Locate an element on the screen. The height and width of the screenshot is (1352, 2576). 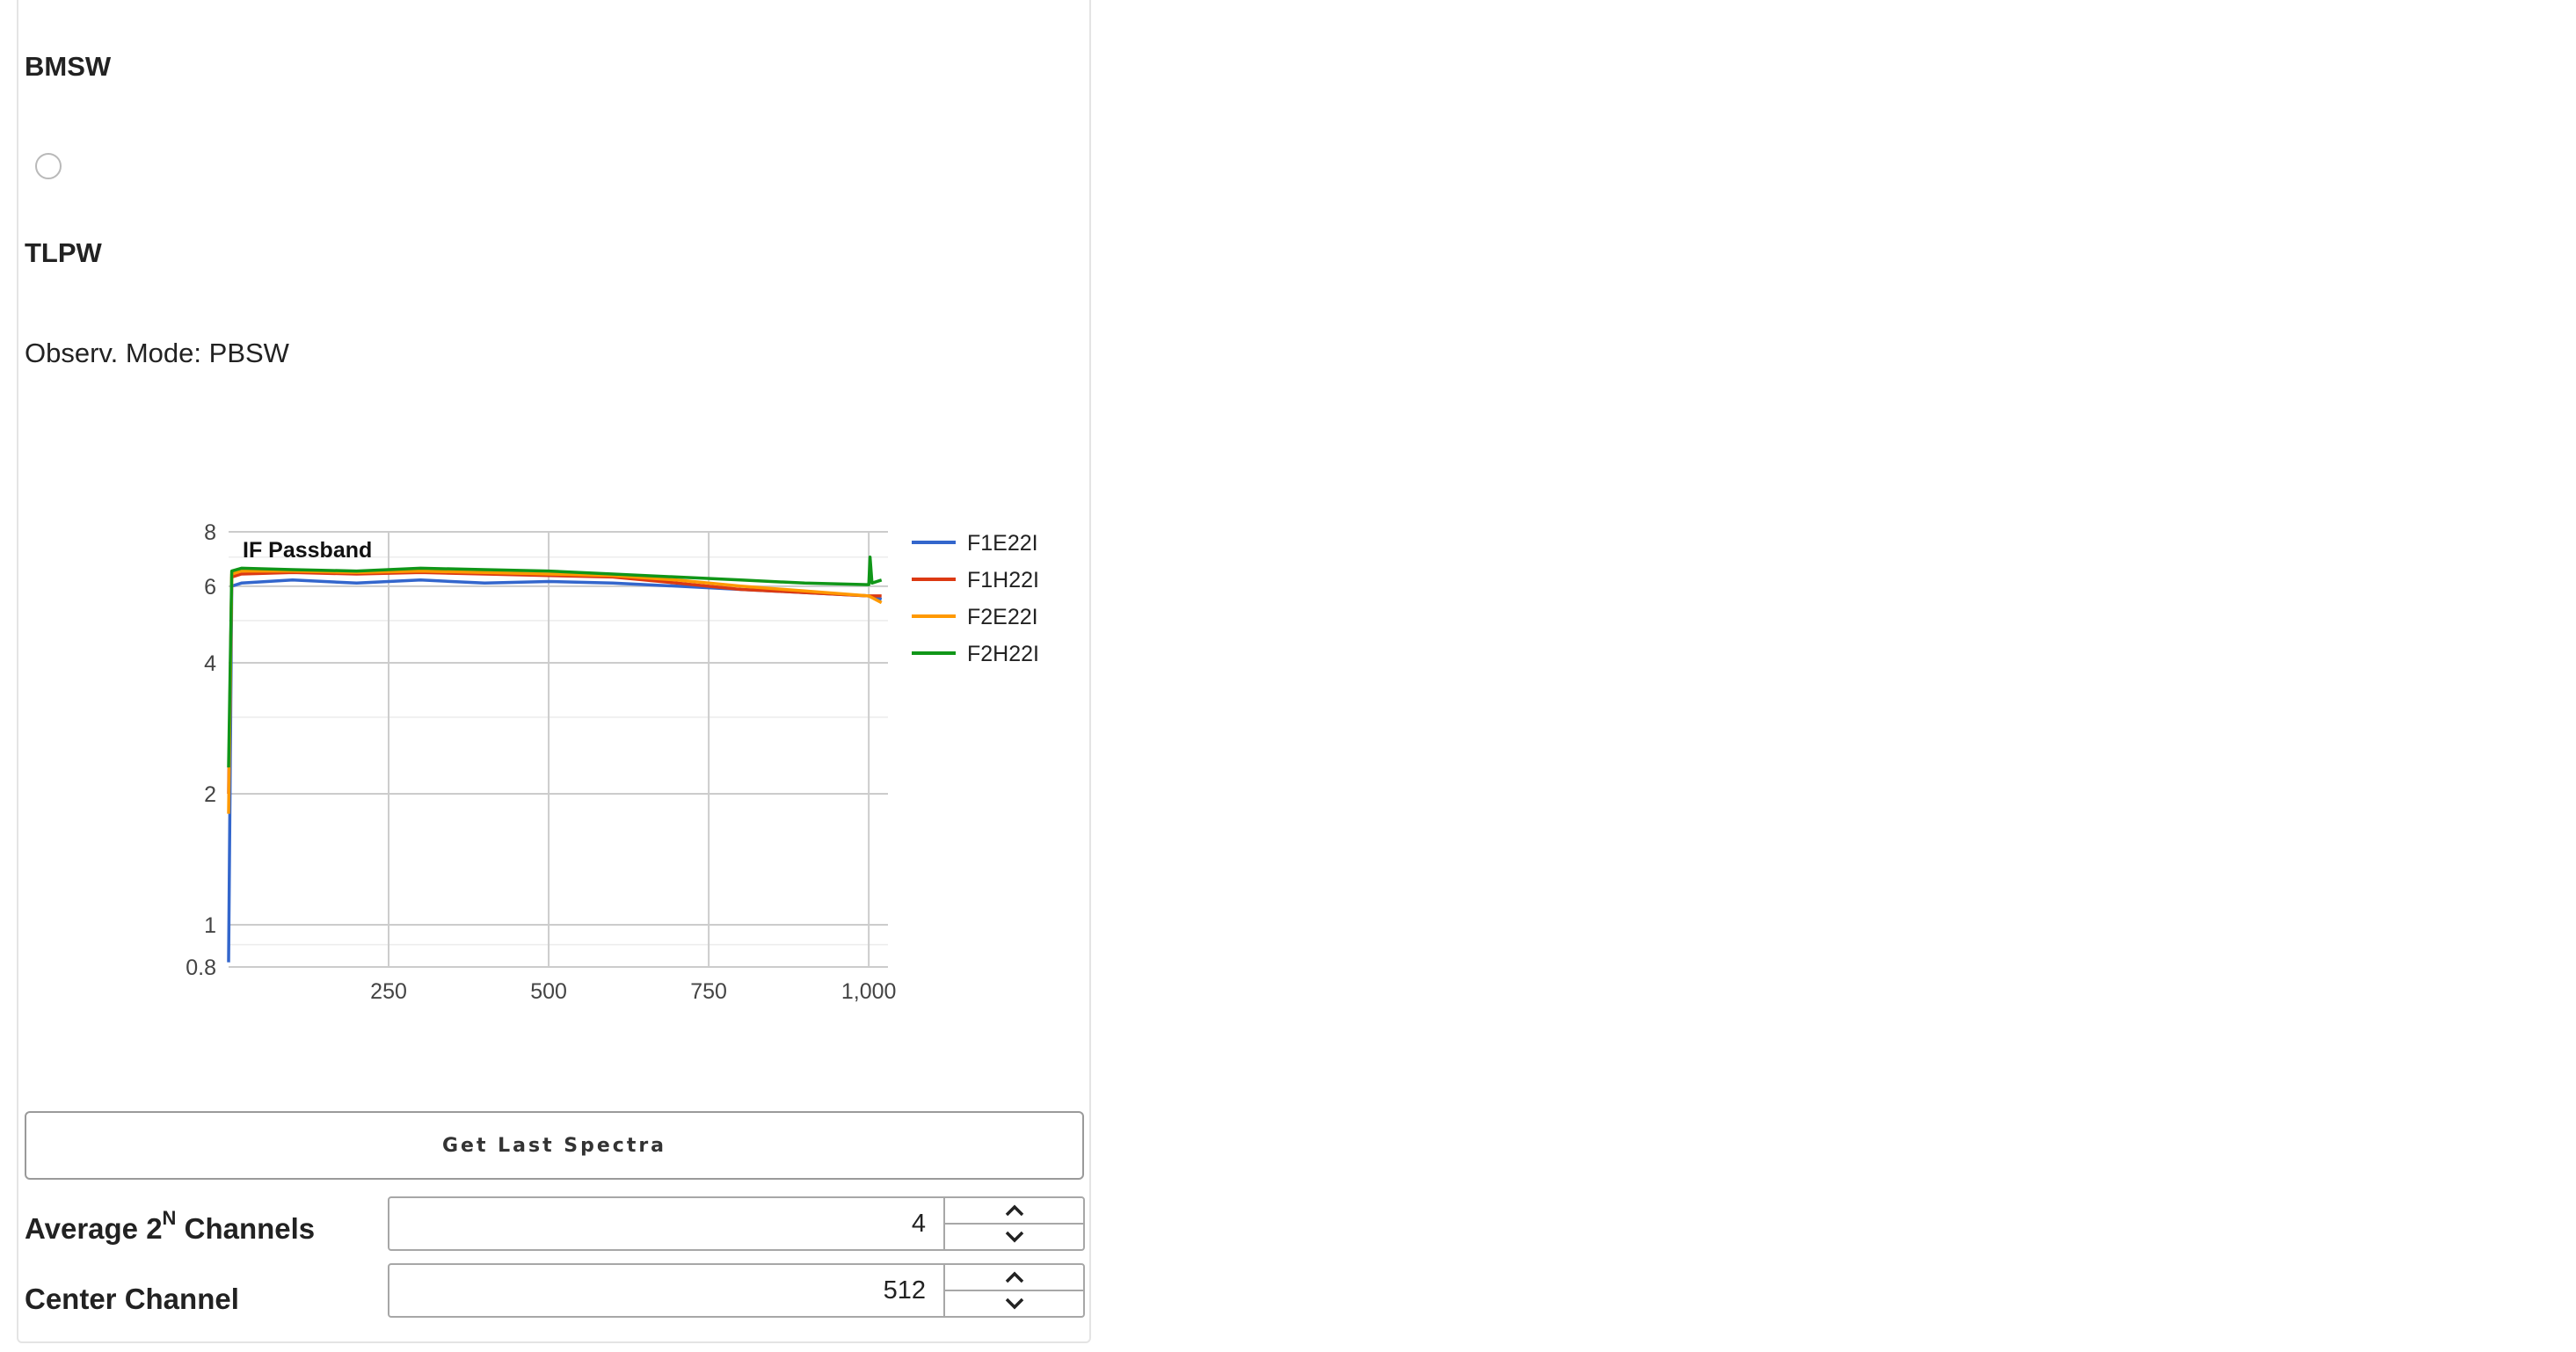
average-channels-increment is located at coordinates (1014, 1210).